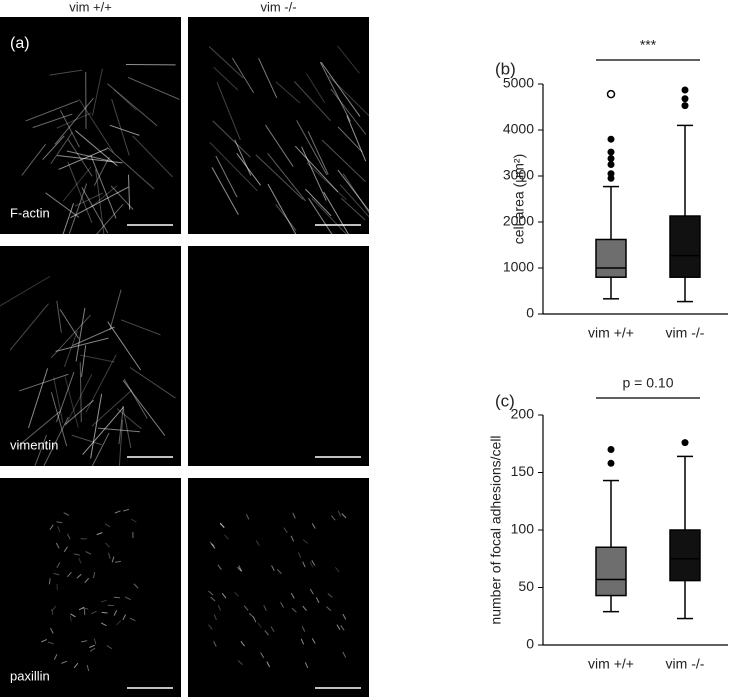 The width and height of the screenshot is (737, 697). I want to click on panel-label: (b), so click(505, 68).